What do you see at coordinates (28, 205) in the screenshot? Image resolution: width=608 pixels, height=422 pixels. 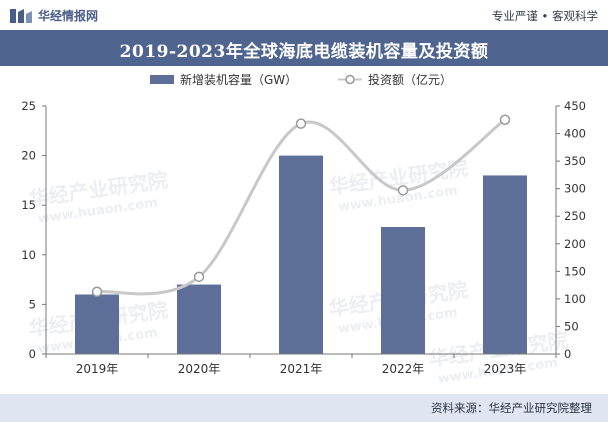 I see `y-left-tick-label: 15` at bounding box center [28, 205].